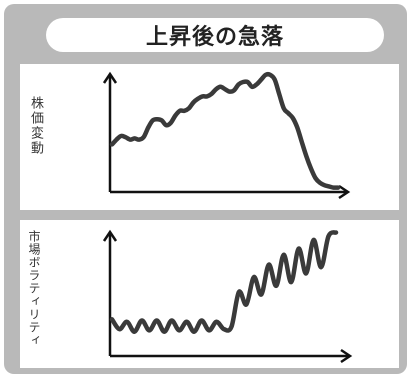 The image size is (411, 378). Describe the element at coordinates (35, 126) in the screenshot. I see `stock-price-axis-label: 株価変動` at that location.